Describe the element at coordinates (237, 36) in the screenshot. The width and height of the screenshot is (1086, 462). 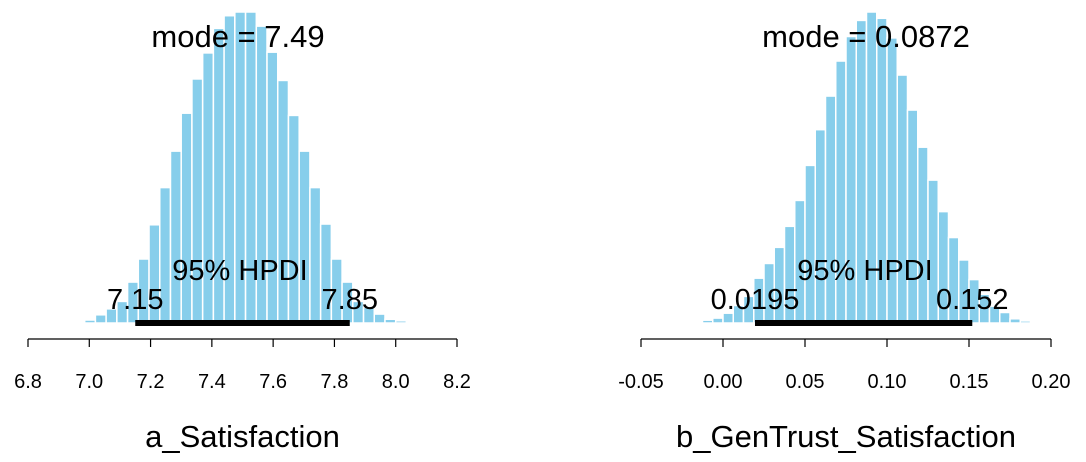
I see `mode-label: mode = 7.49` at that location.